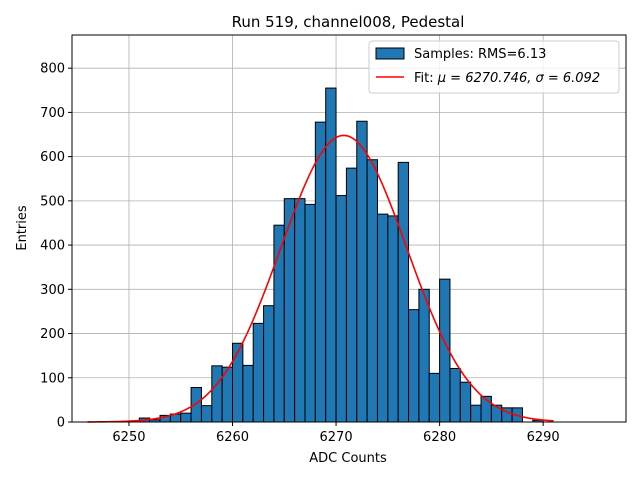 This screenshot has height=480, width=640. Describe the element at coordinates (52, 378) in the screenshot. I see `y-tick-label: 100` at that location.